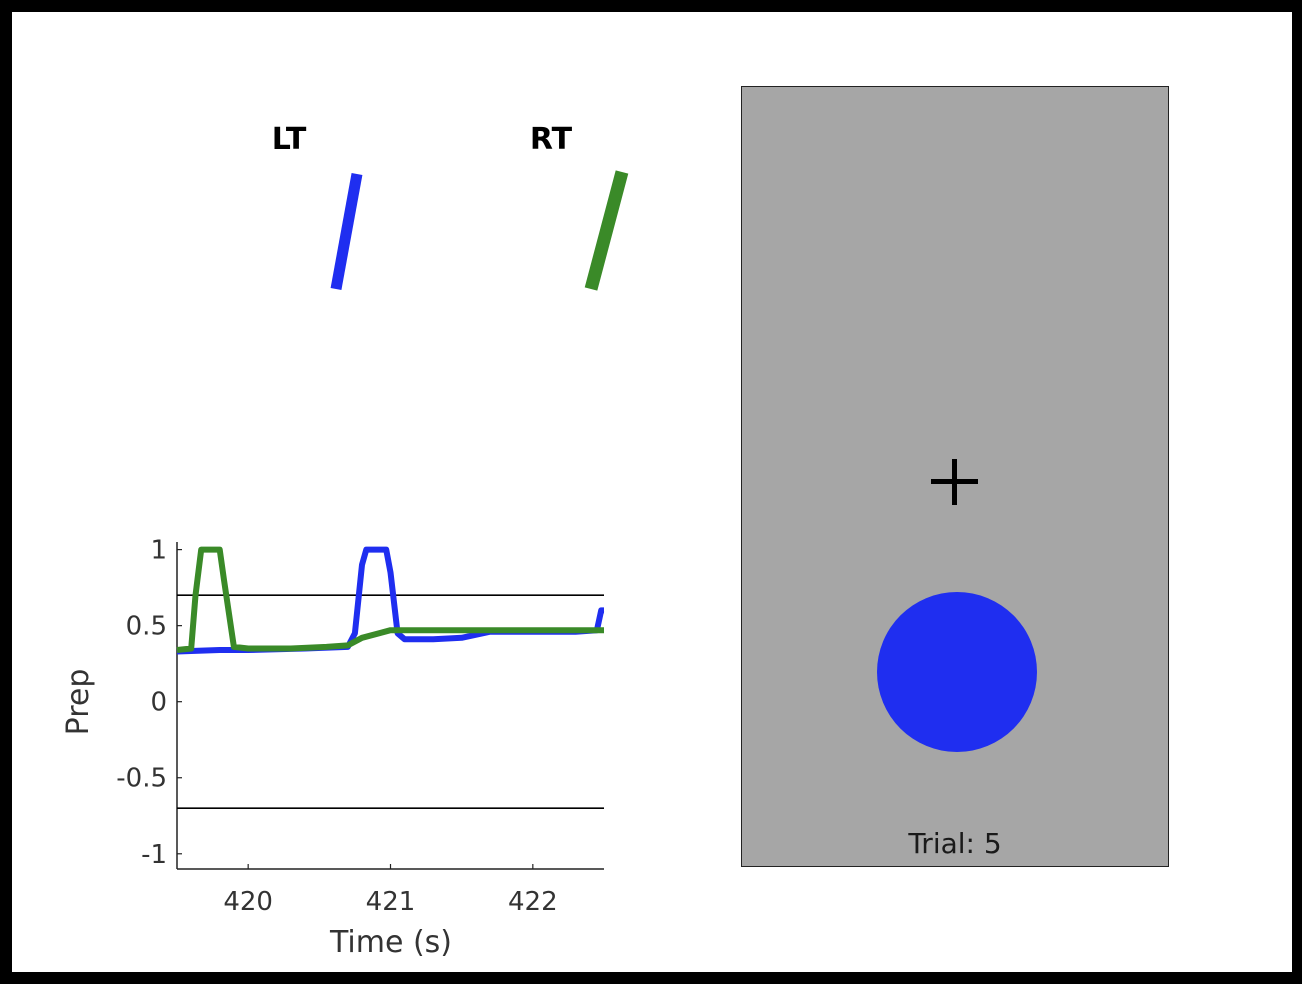 The height and width of the screenshot is (984, 1302). Describe the element at coordinates (551, 139) in the screenshot. I see `right-effector-label: RT` at that location.